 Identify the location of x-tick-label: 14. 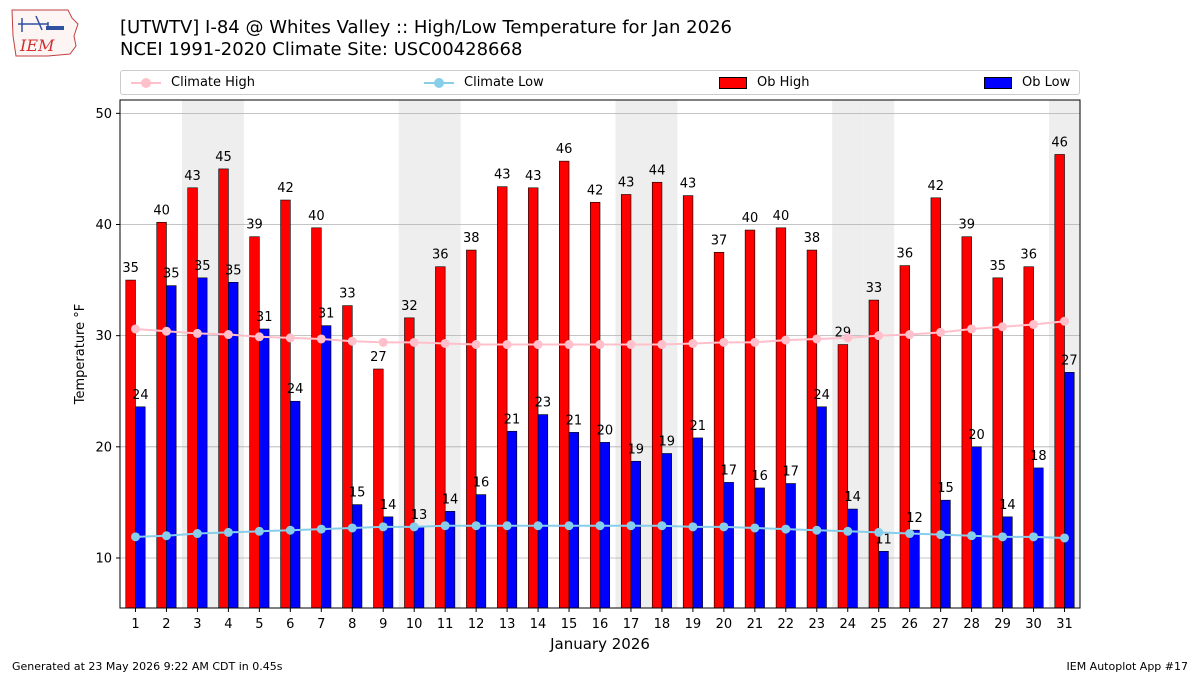
(538, 624).